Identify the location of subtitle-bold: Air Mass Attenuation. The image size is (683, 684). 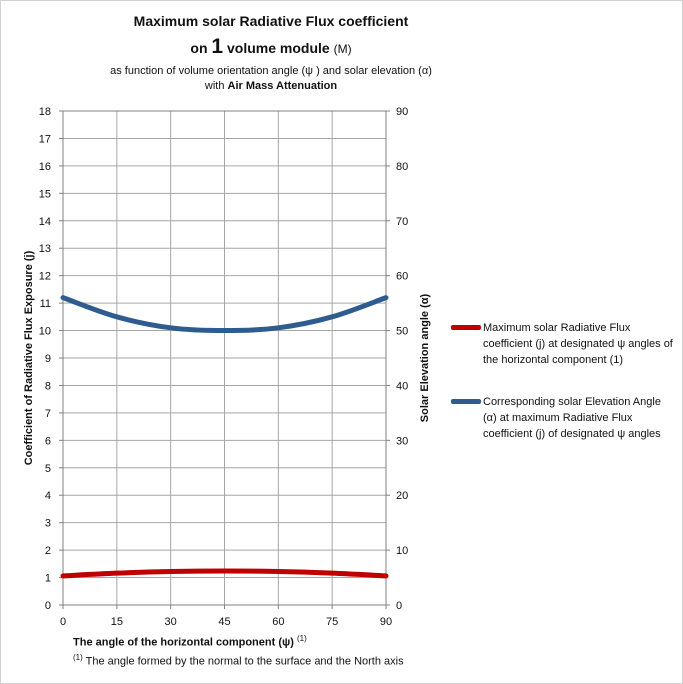
(282, 86).